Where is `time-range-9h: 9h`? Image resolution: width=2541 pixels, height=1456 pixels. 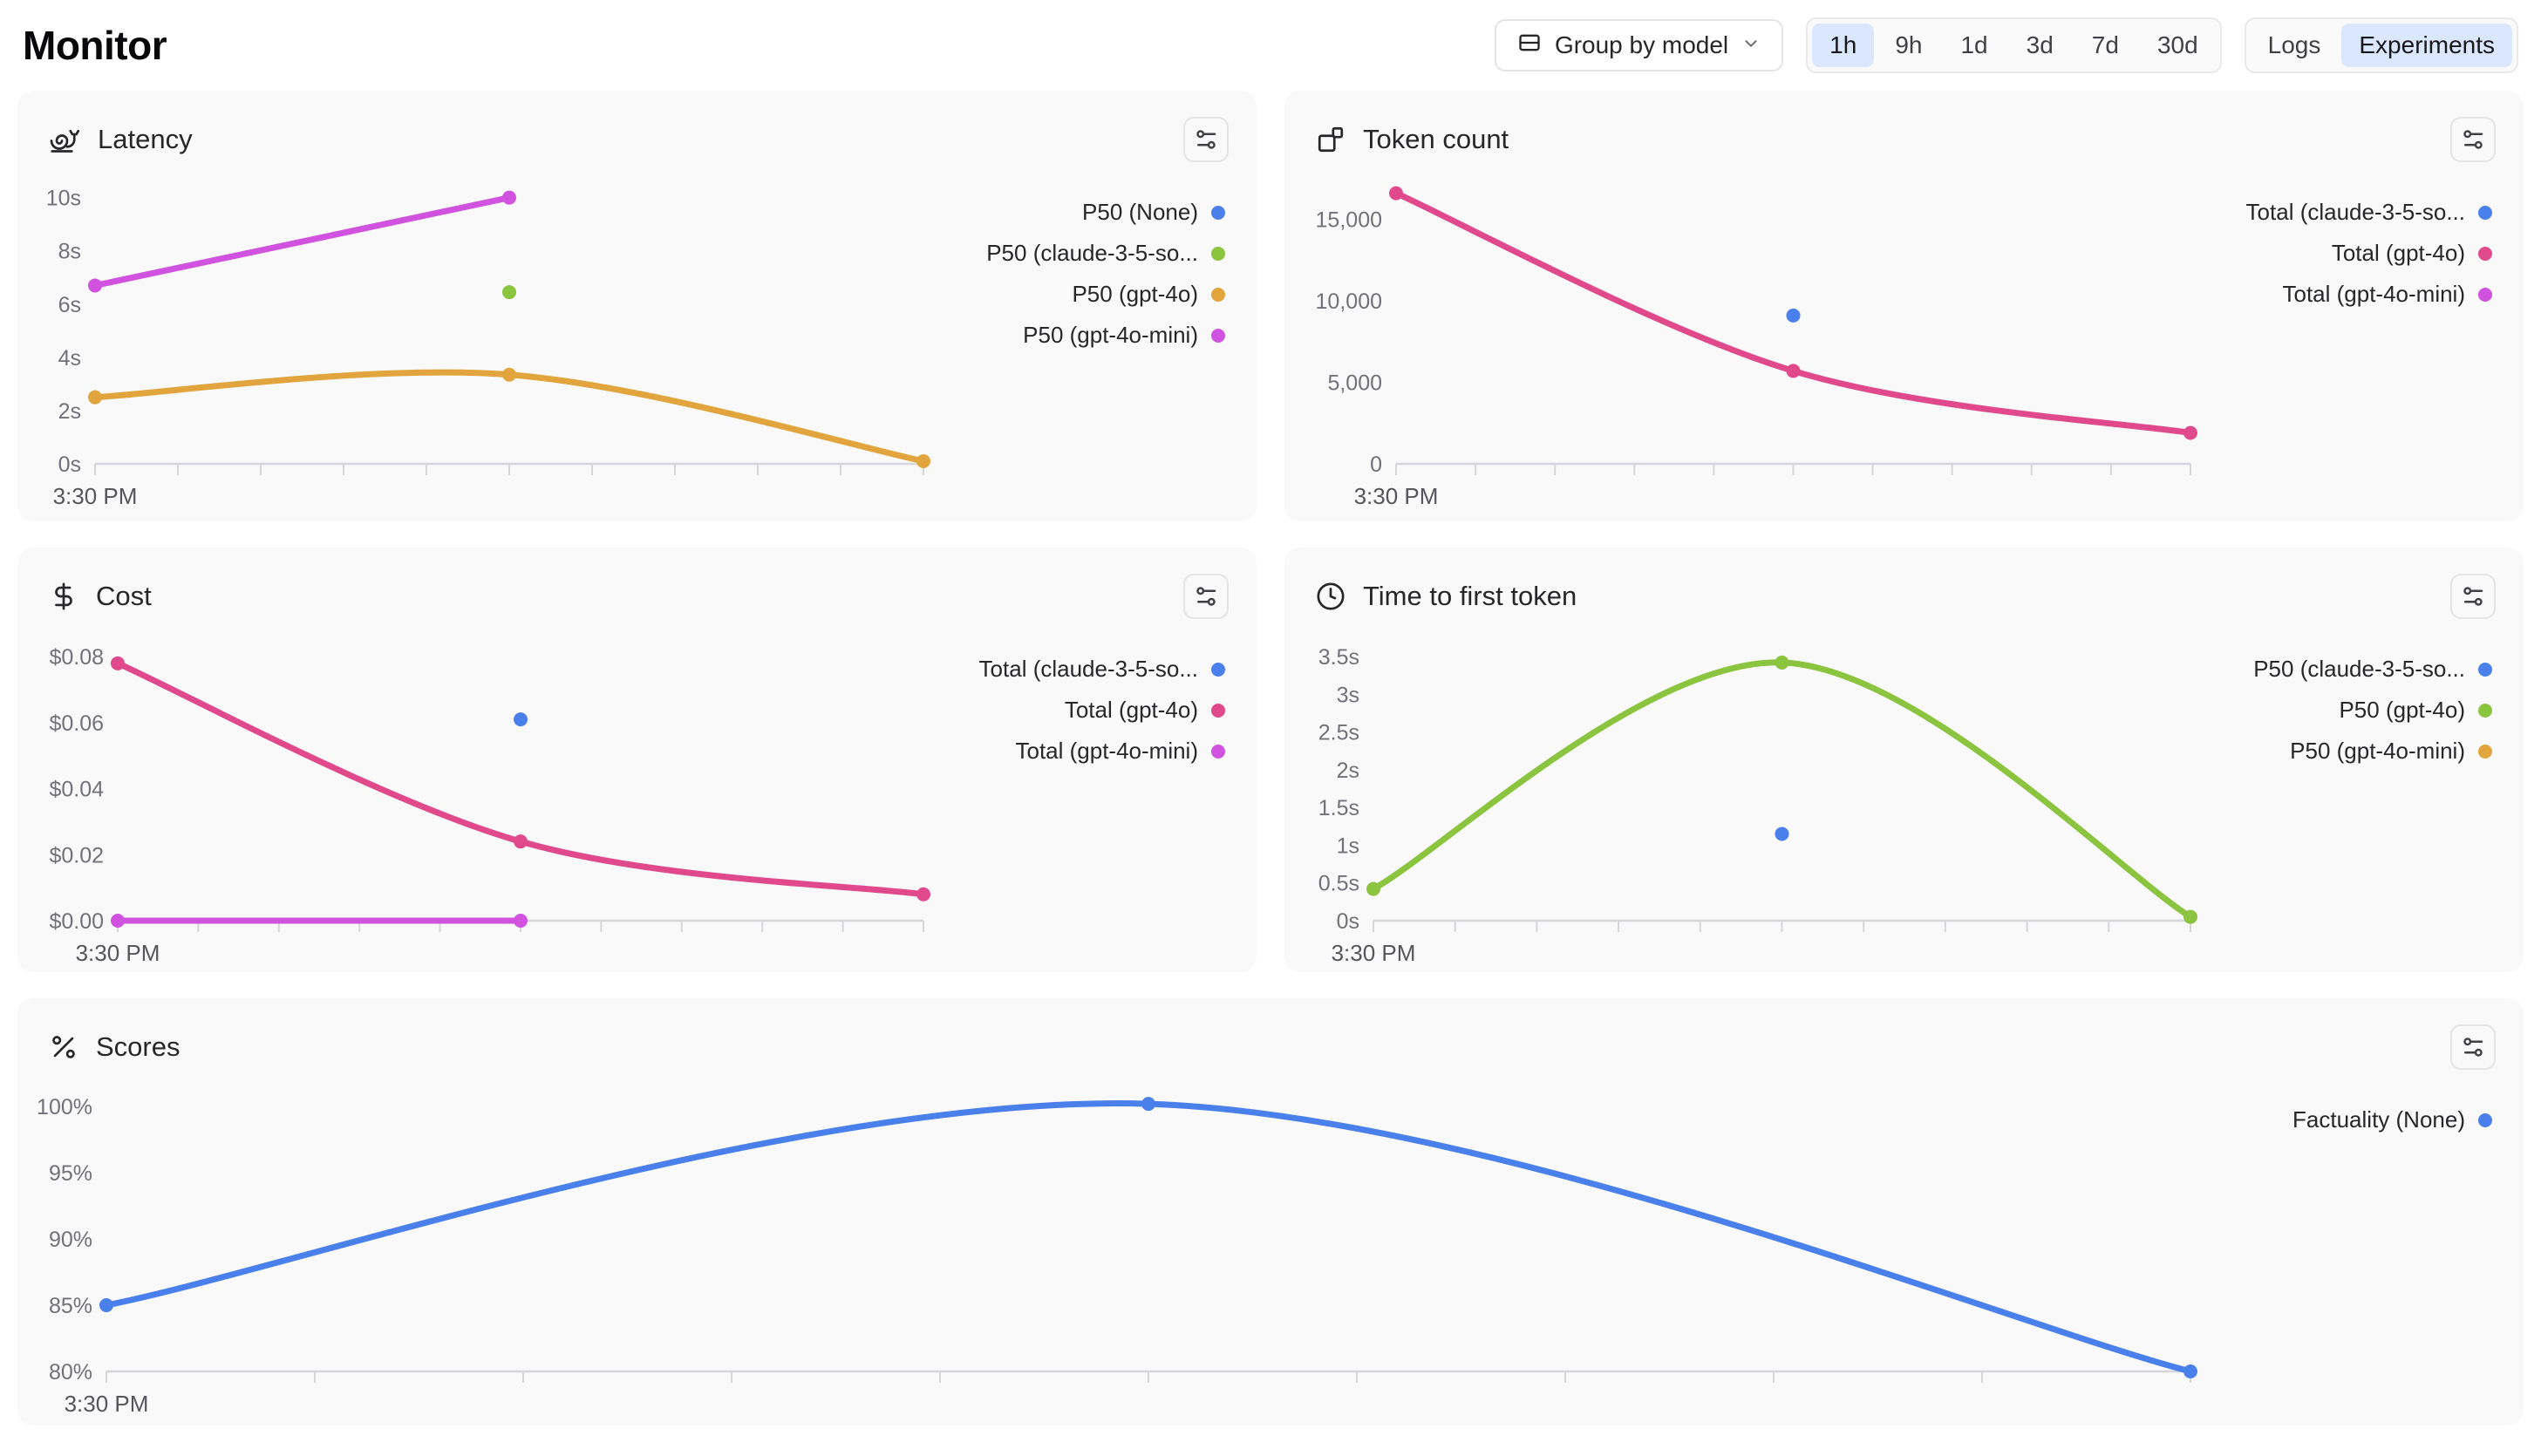
time-range-9h: 9h is located at coordinates (1909, 44).